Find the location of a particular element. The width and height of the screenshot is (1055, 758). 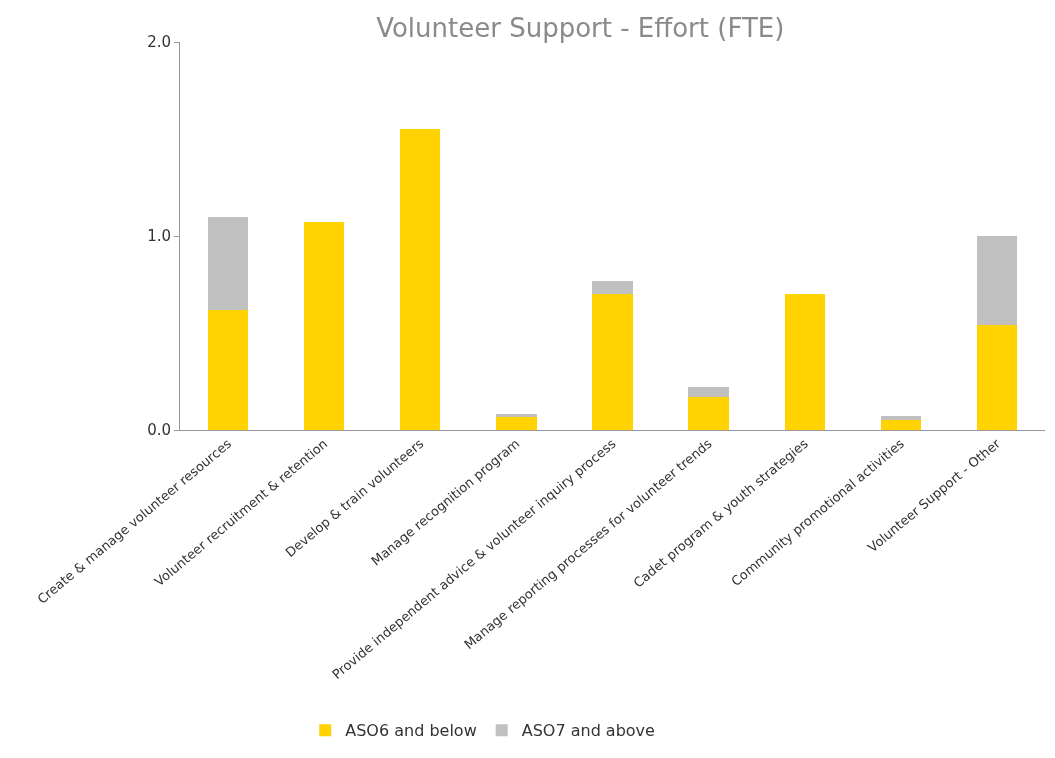

chart-title: Volunteer Support - Effort (FTE) is located at coordinates (580, 28).